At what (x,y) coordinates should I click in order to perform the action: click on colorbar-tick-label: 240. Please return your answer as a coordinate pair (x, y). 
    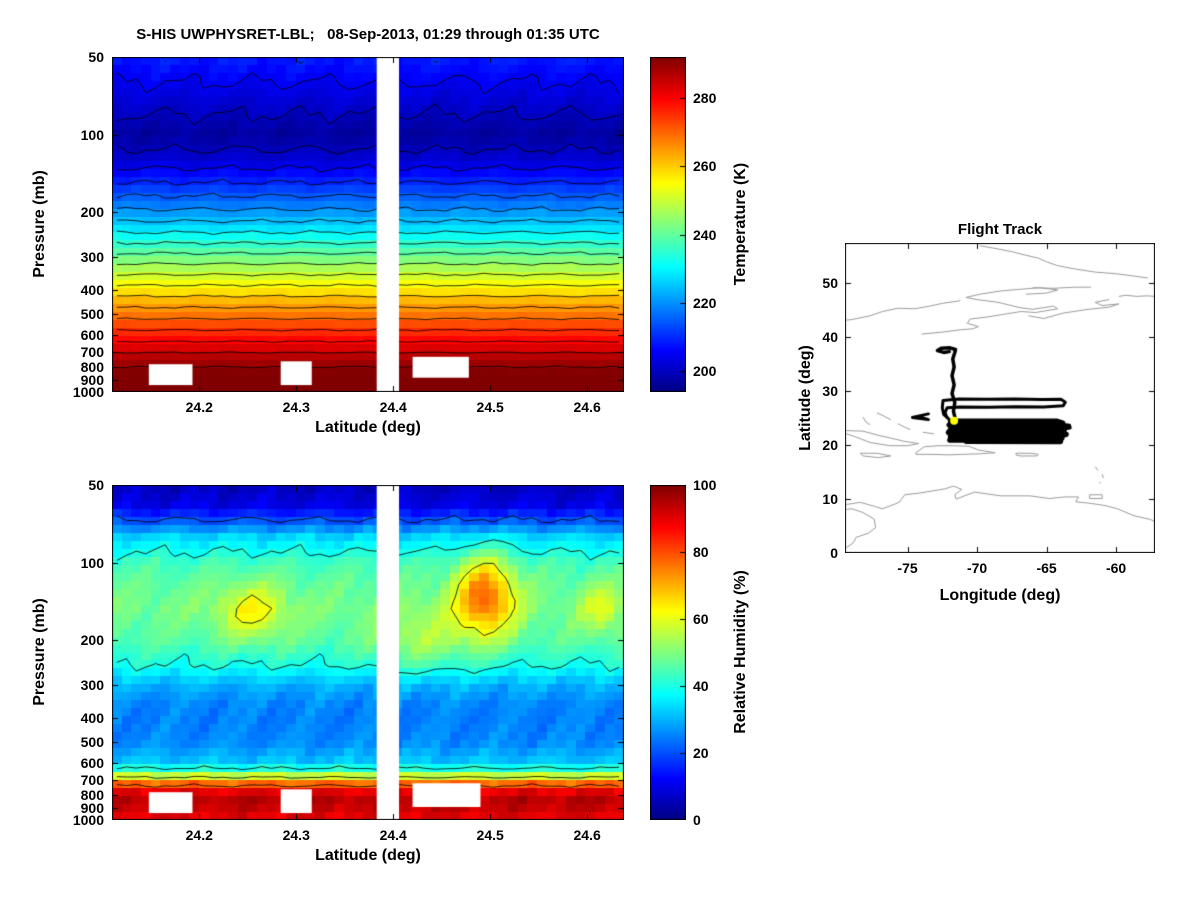
    Looking at the image, I should click on (705, 234).